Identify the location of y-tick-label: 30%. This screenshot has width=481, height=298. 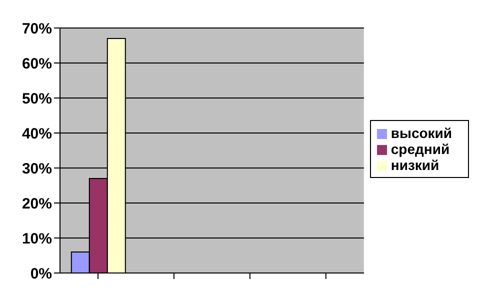
(37, 169).